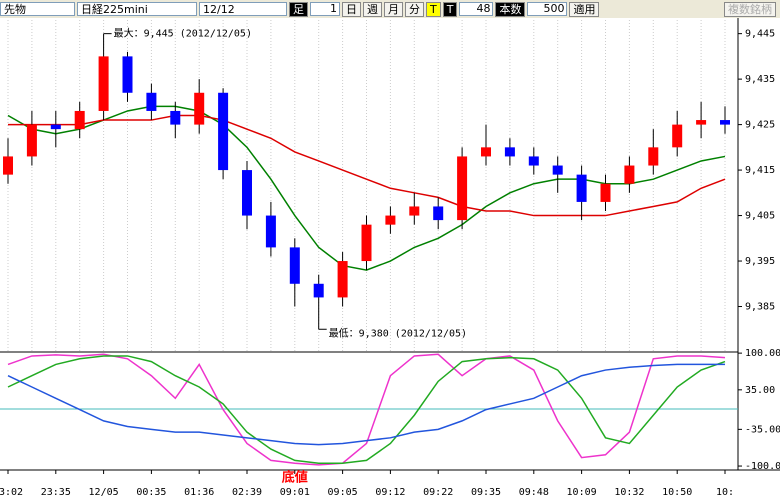 The image size is (780, 500). I want to click on y-tick-label: 35.00, so click(760, 390).